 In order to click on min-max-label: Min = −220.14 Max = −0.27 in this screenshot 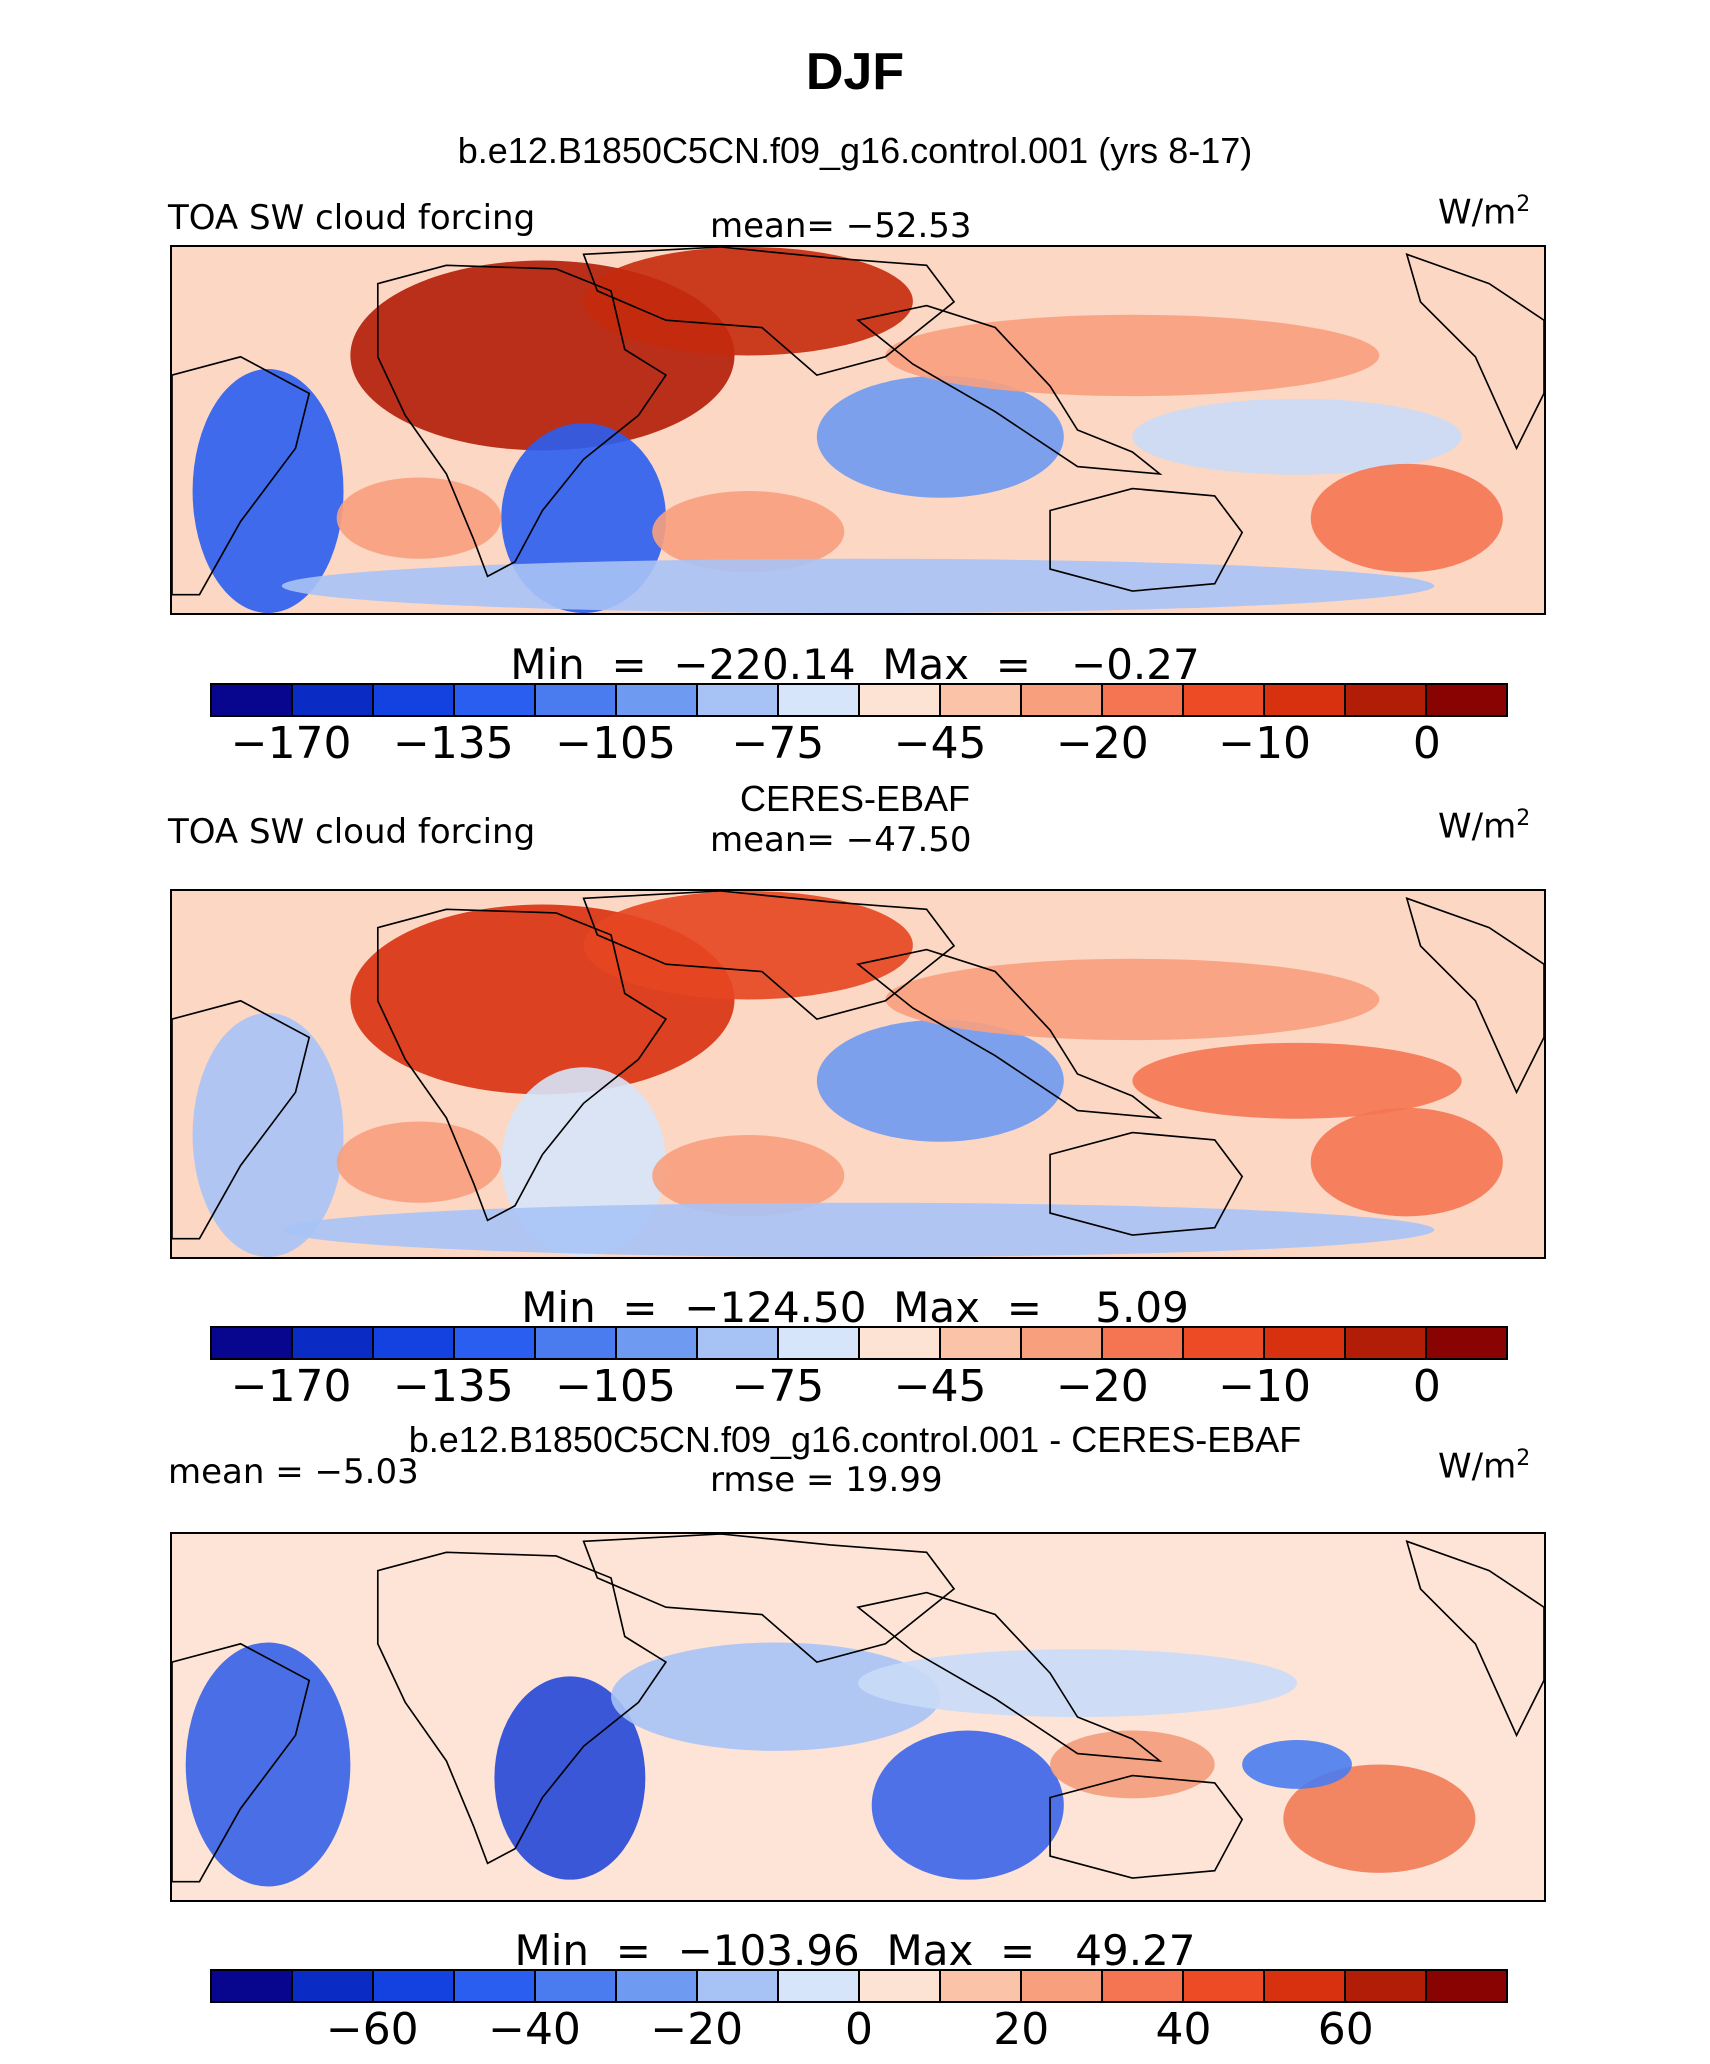, I will do `click(855, 664)`.